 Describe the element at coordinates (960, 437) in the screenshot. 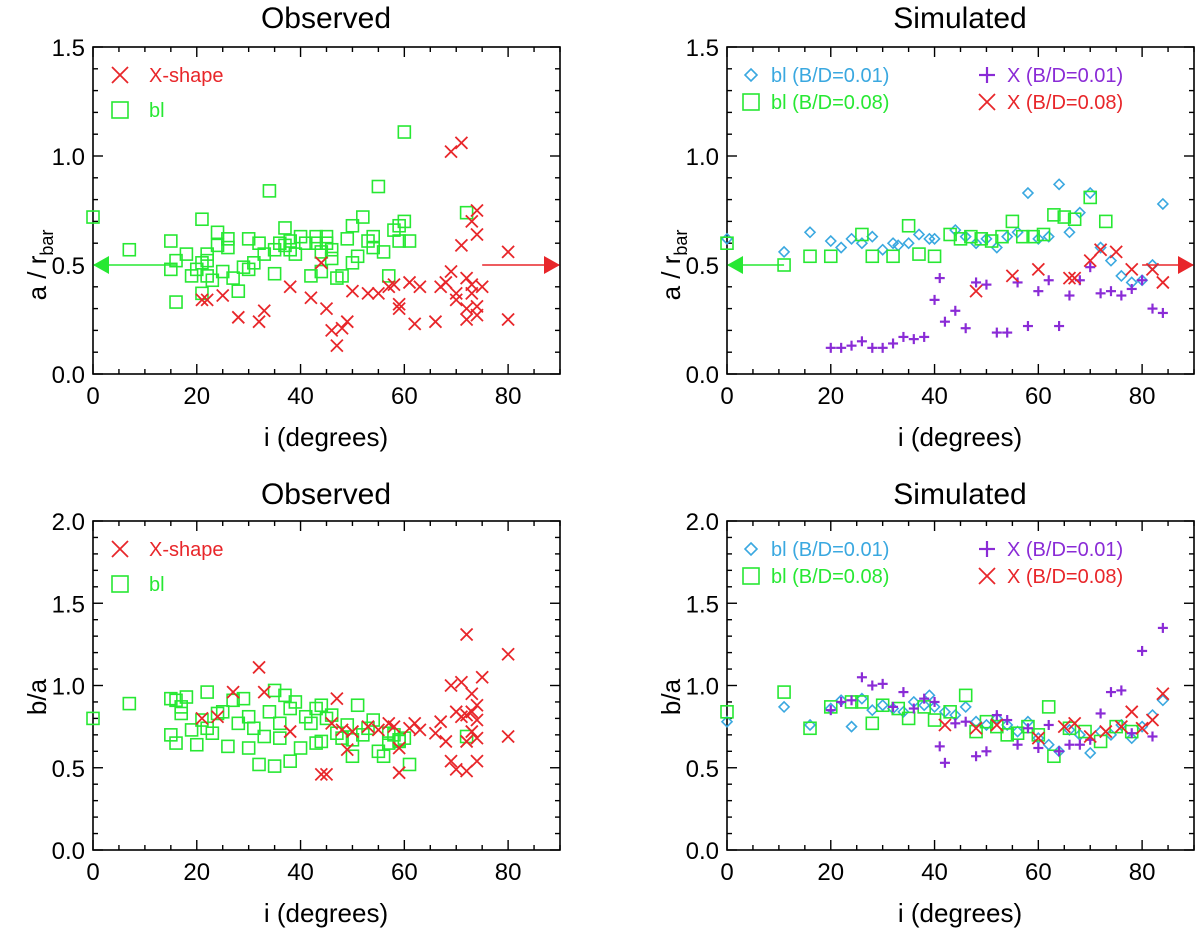

I see `x-axis-label: i (degrees)` at that location.